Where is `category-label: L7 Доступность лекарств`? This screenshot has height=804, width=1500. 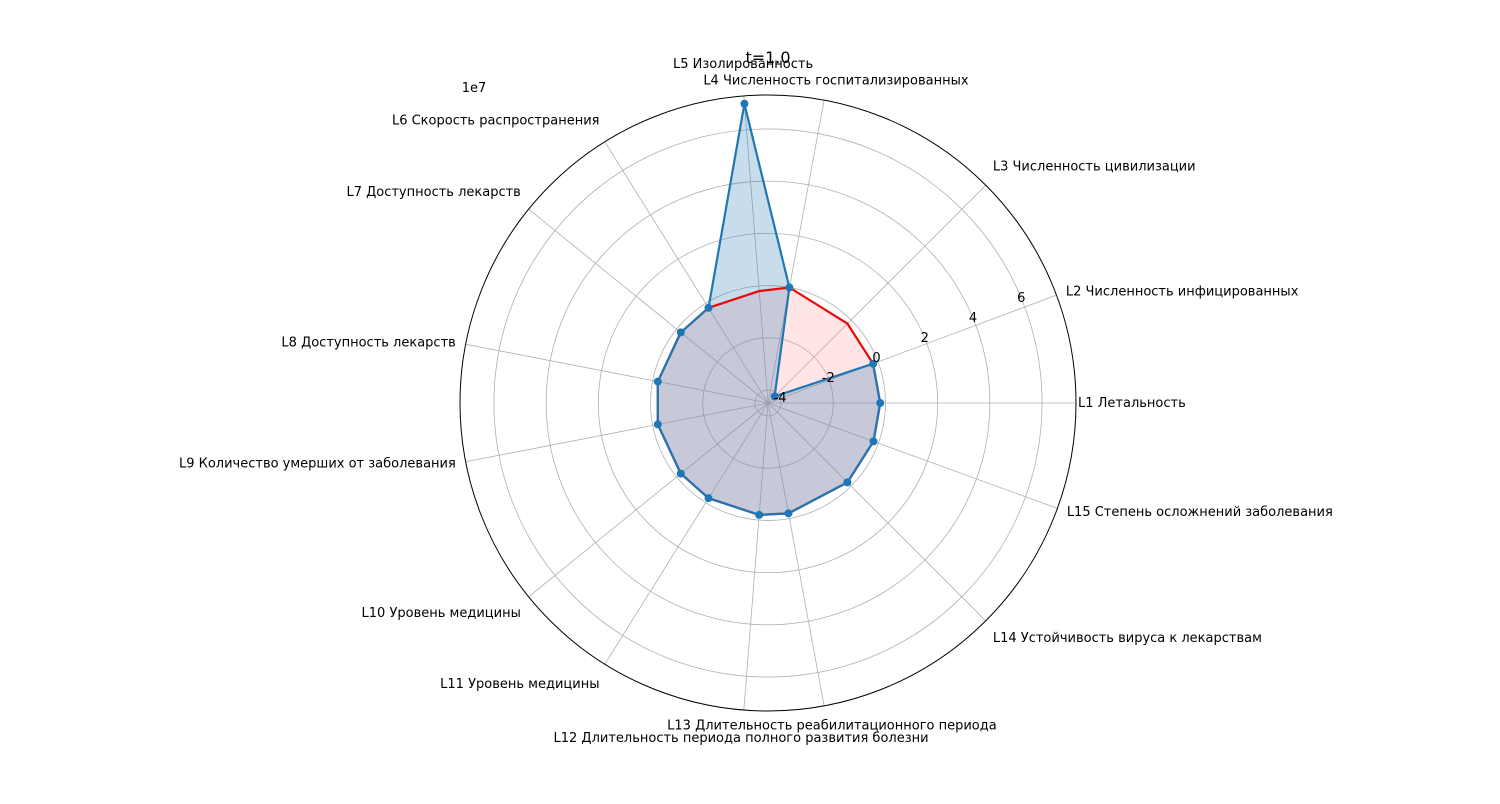
category-label: L7 Доступность лекарств is located at coordinates (433, 192).